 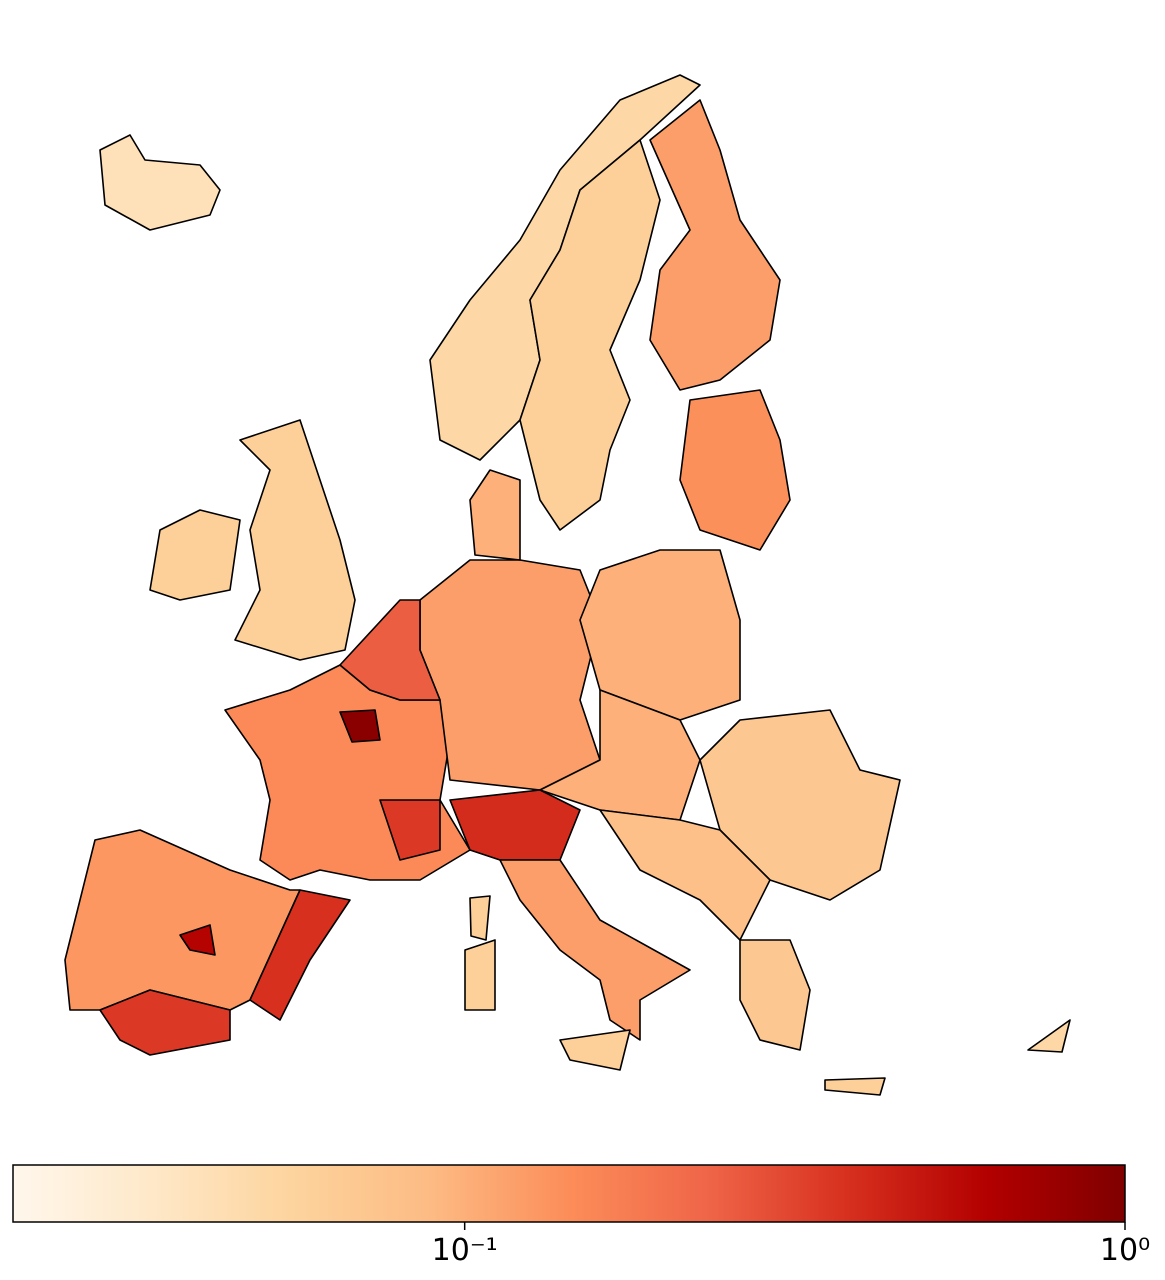 I want to click on colorbar, so click(x=569, y=1193).